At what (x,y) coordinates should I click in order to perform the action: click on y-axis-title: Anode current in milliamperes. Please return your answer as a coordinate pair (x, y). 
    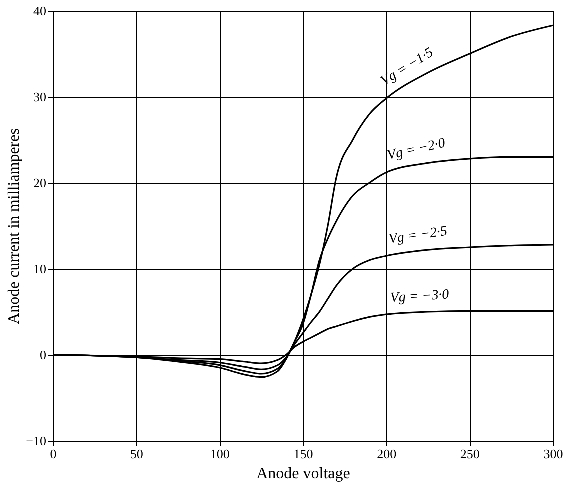
    Looking at the image, I should click on (15, 226).